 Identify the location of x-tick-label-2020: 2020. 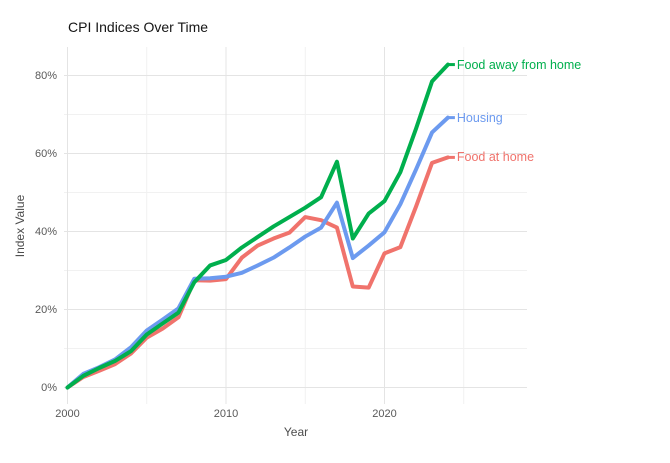
(384, 414).